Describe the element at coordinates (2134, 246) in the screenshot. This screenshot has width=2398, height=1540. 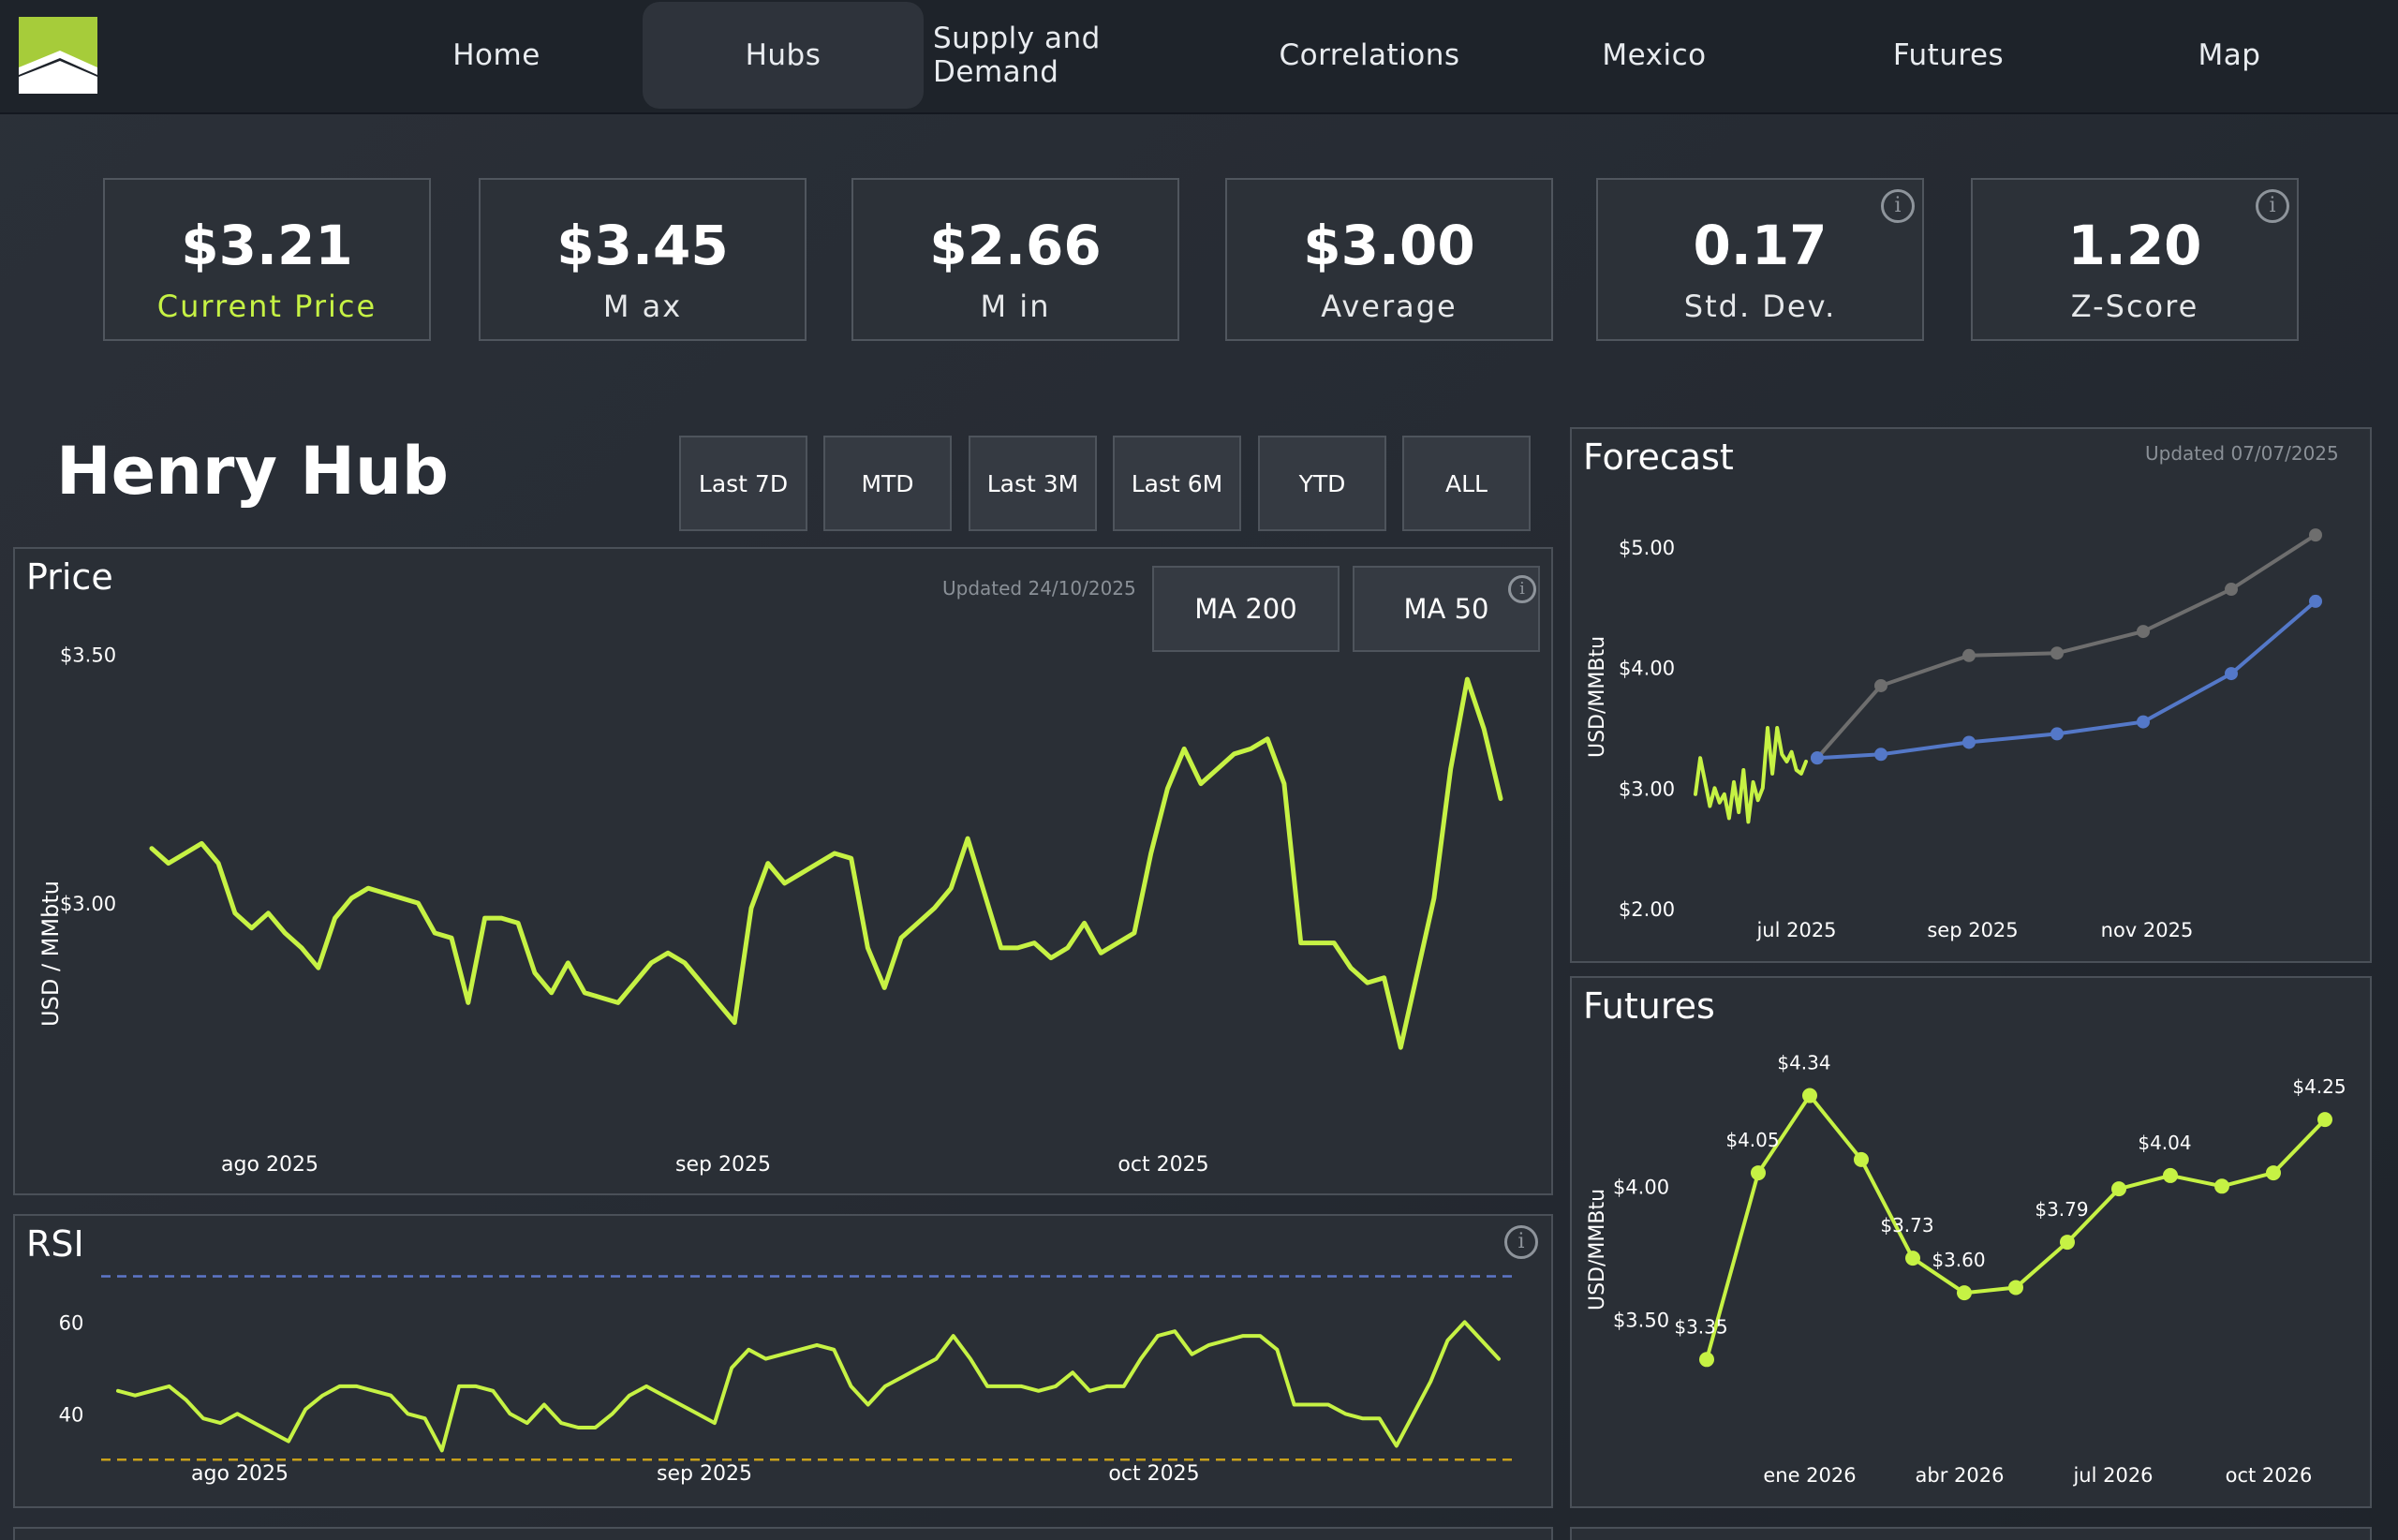
I see `kpi-value: 1.20` at that location.